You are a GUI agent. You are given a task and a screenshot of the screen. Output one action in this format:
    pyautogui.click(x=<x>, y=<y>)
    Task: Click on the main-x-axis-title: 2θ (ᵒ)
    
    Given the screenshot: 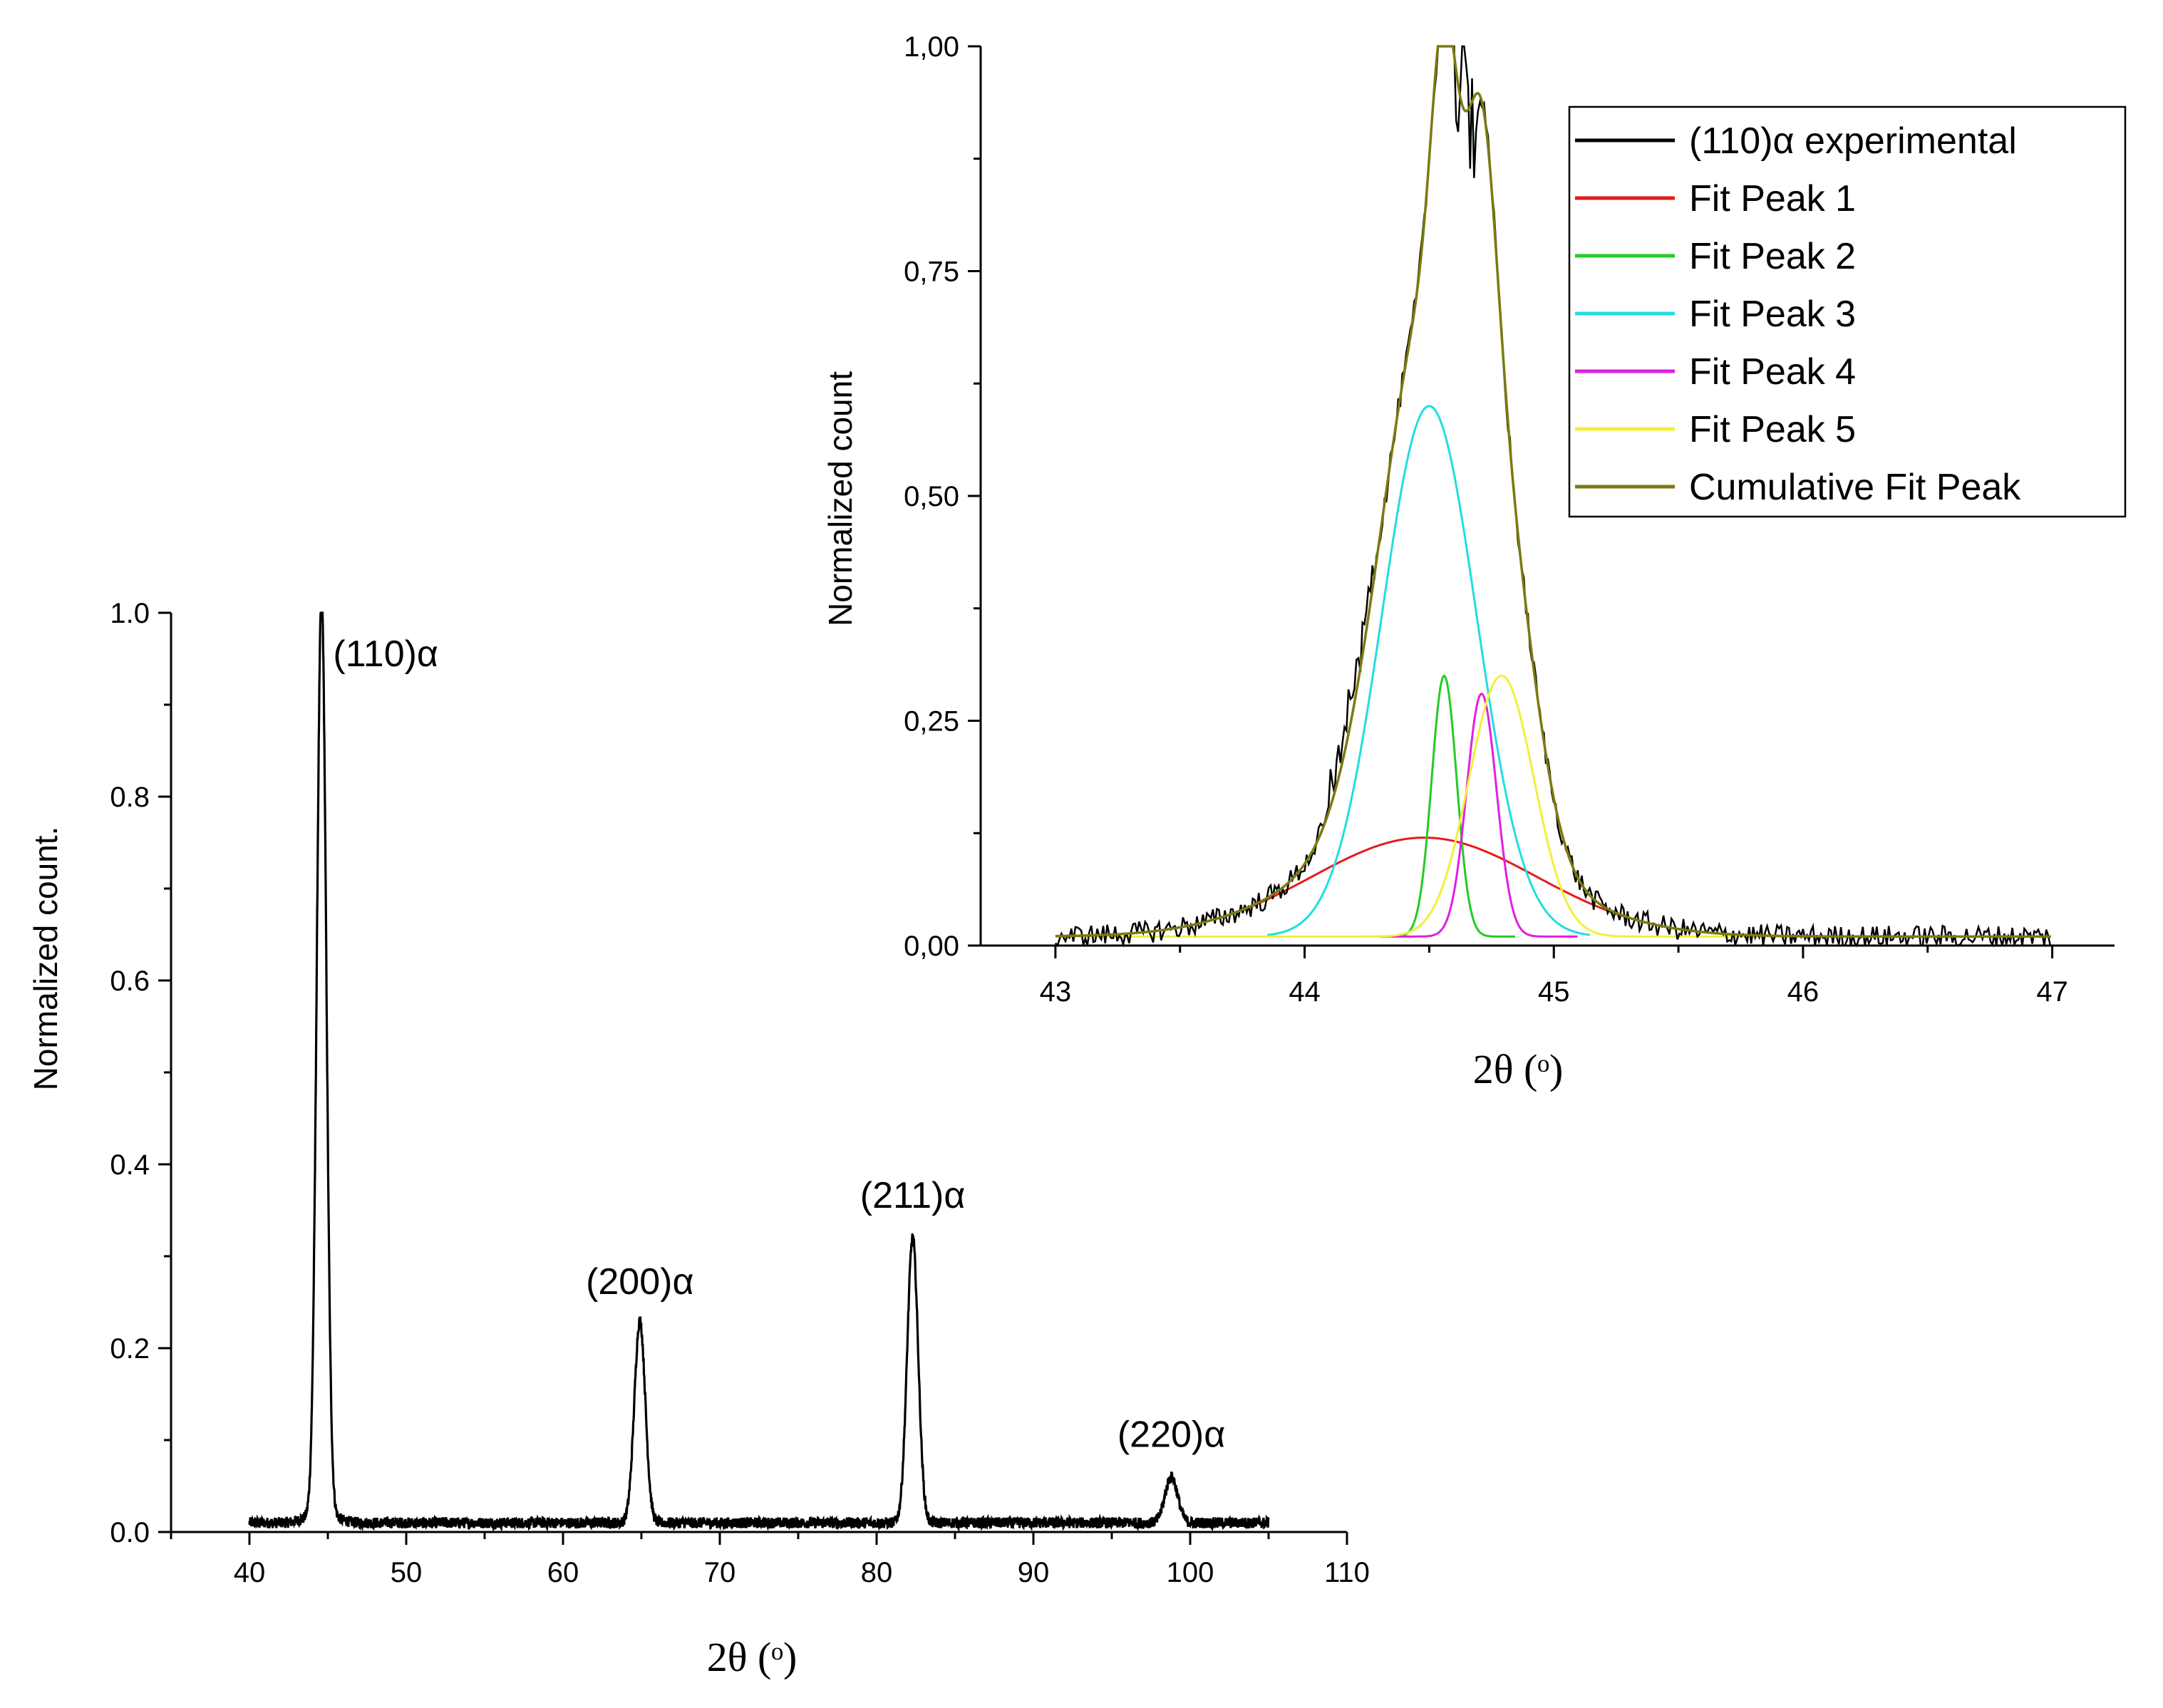 What is the action you would take?
    pyautogui.click(x=752, y=1657)
    